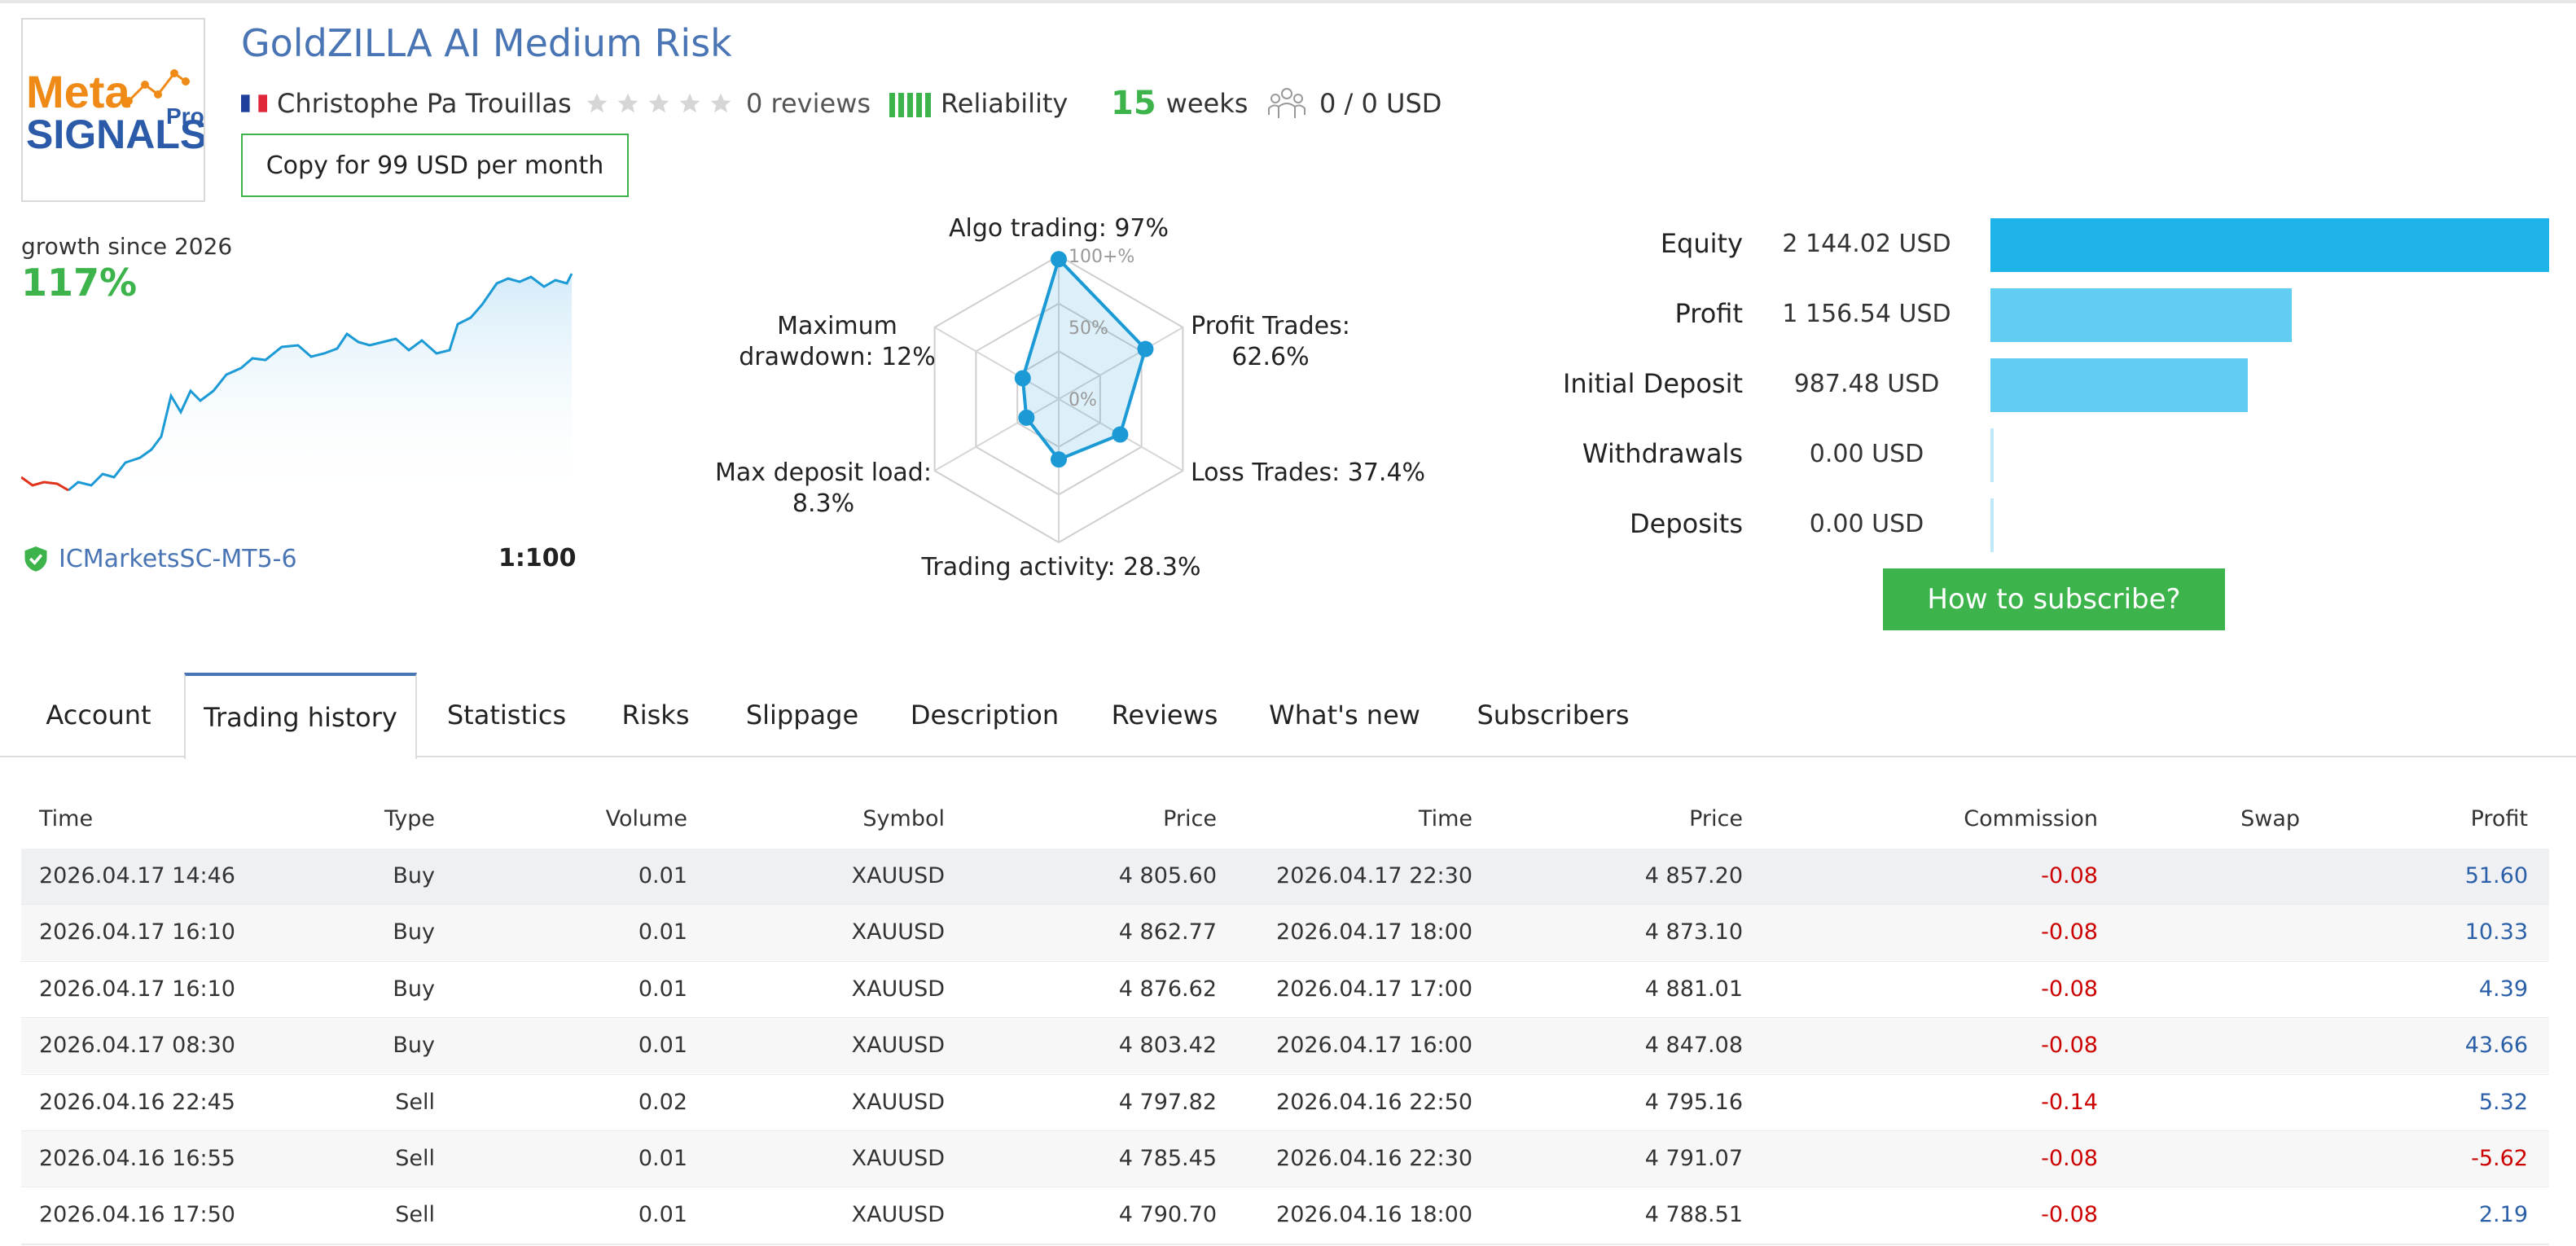 Image resolution: width=2576 pixels, height=1246 pixels. What do you see at coordinates (903, 818) in the screenshot?
I see `col-header-symbol: Symbol` at bounding box center [903, 818].